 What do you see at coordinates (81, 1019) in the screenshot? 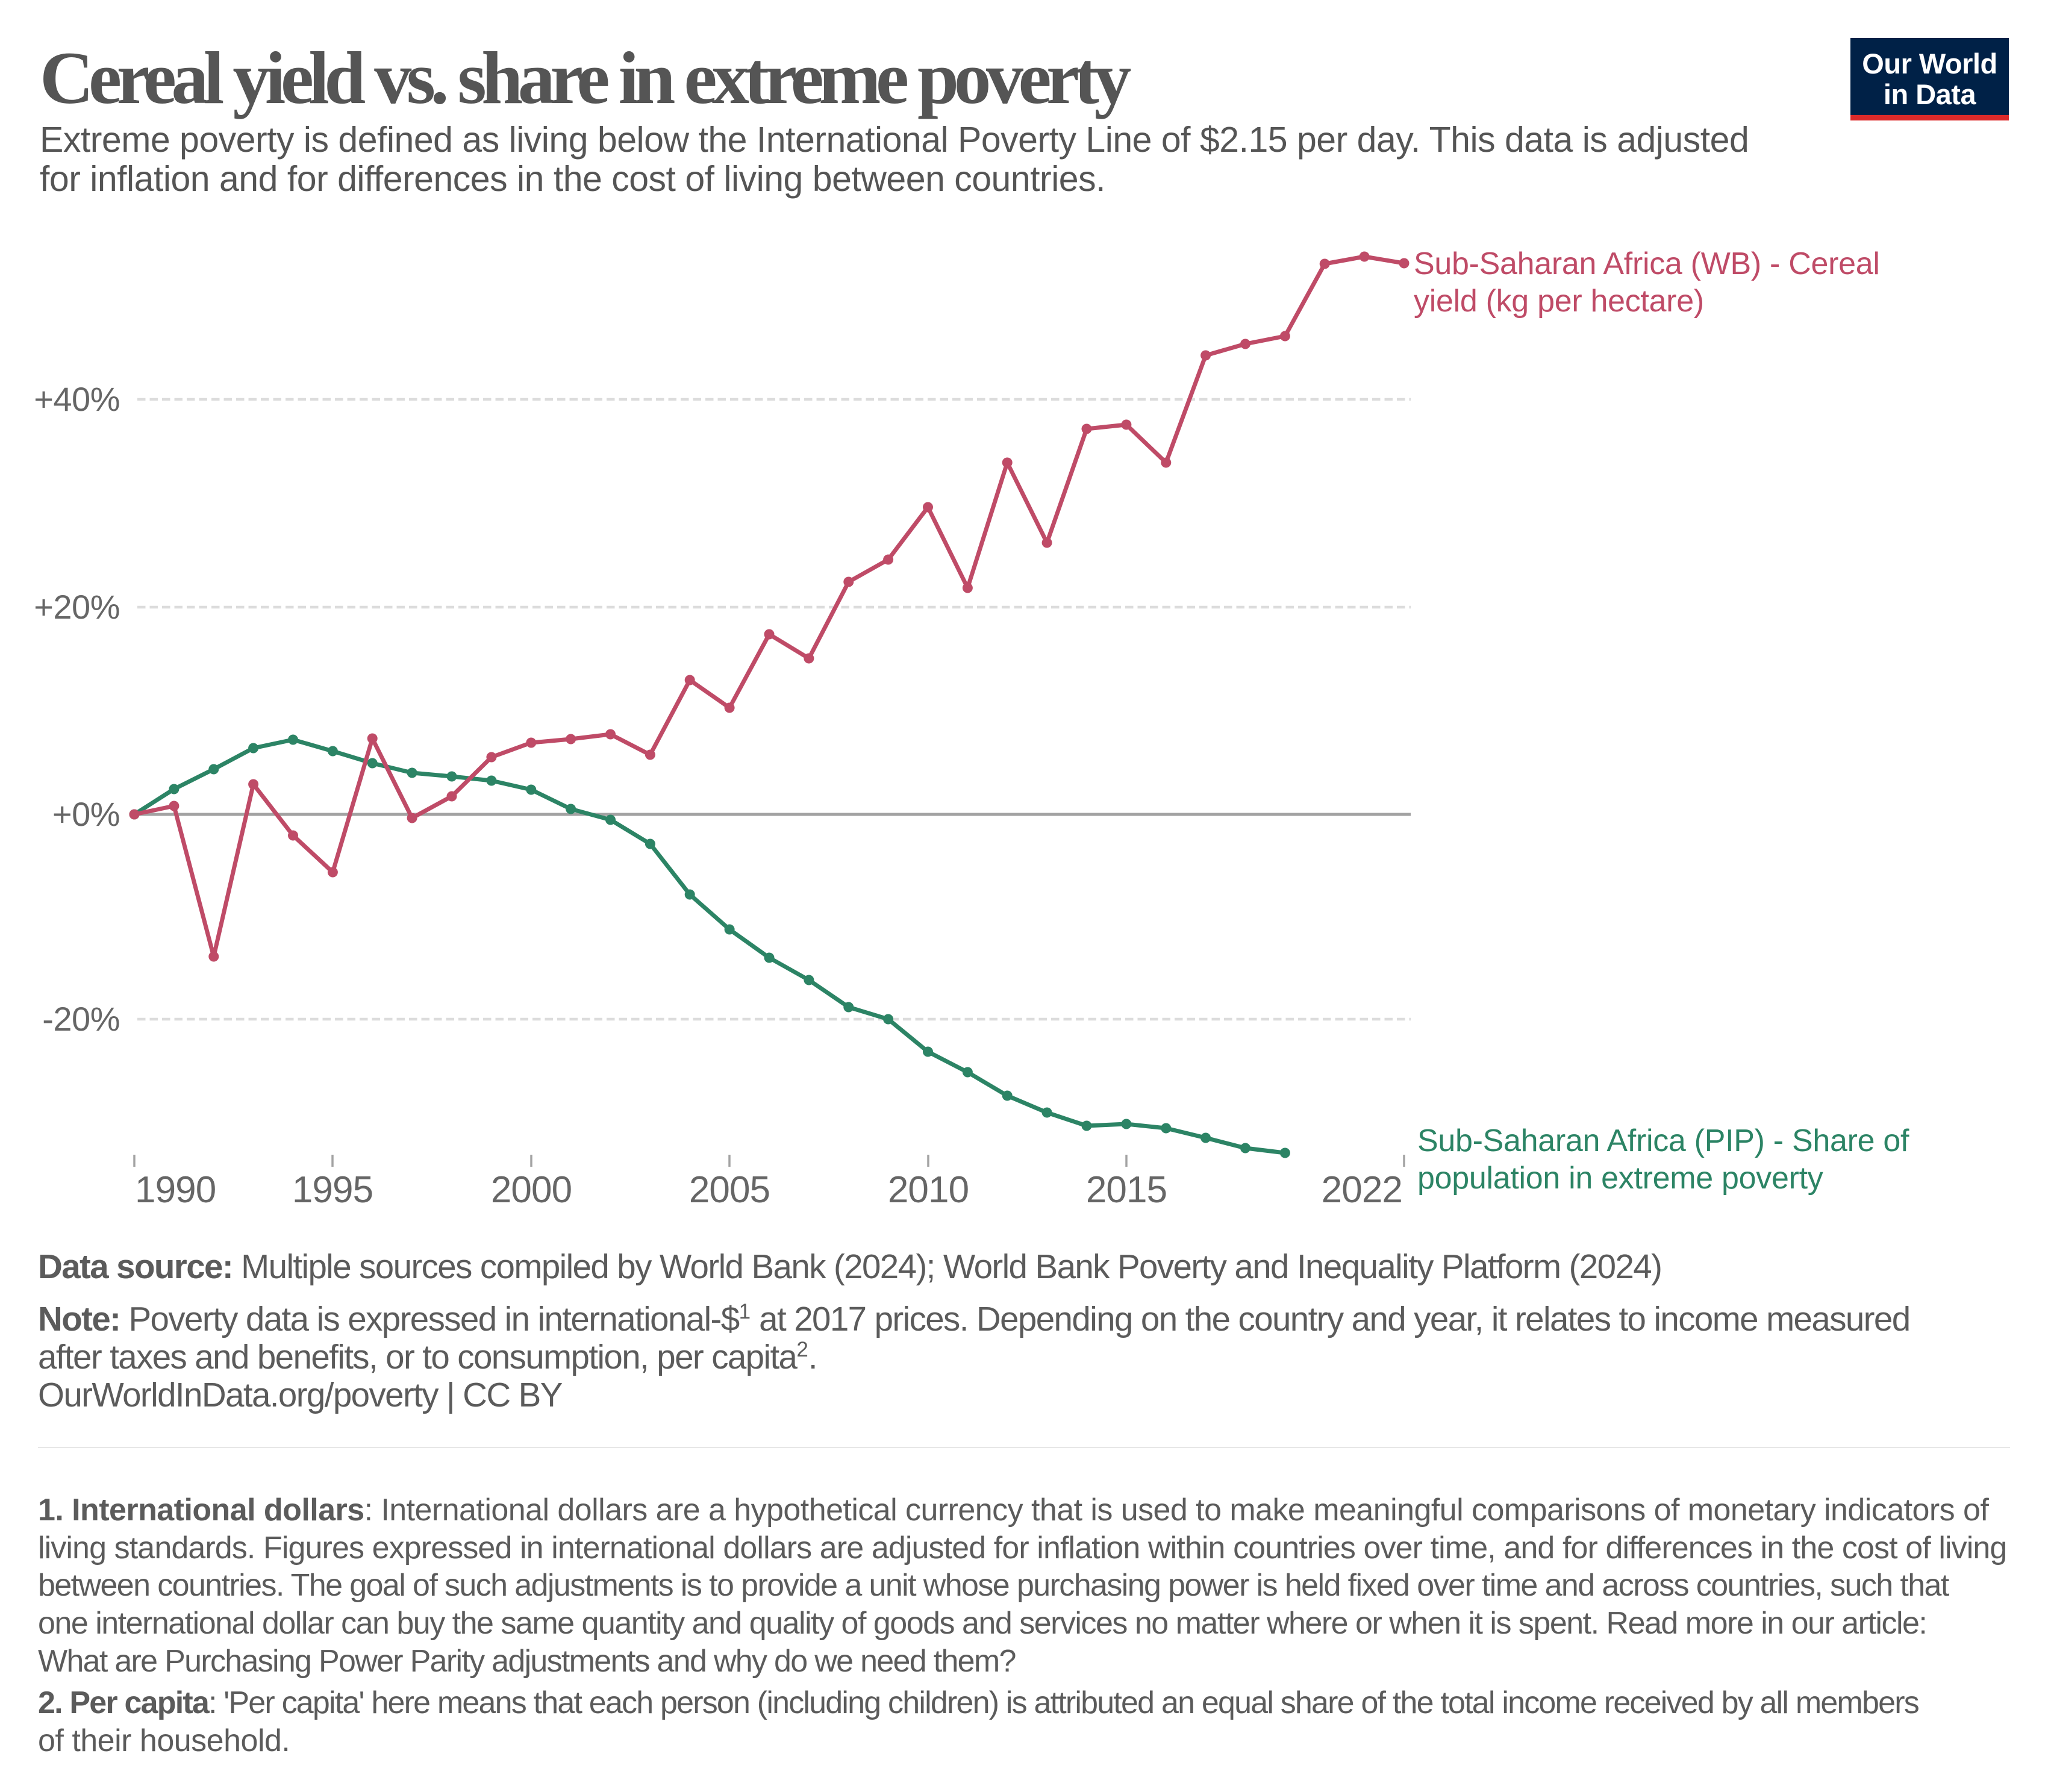
I see `svg-text: -20%` at bounding box center [81, 1019].